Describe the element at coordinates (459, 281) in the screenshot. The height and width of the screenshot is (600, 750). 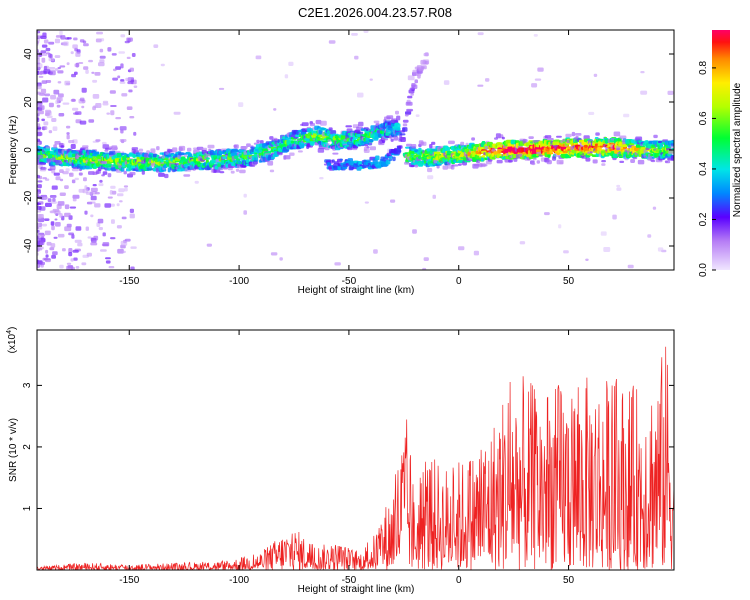
I see `x-tick-label: 0` at that location.